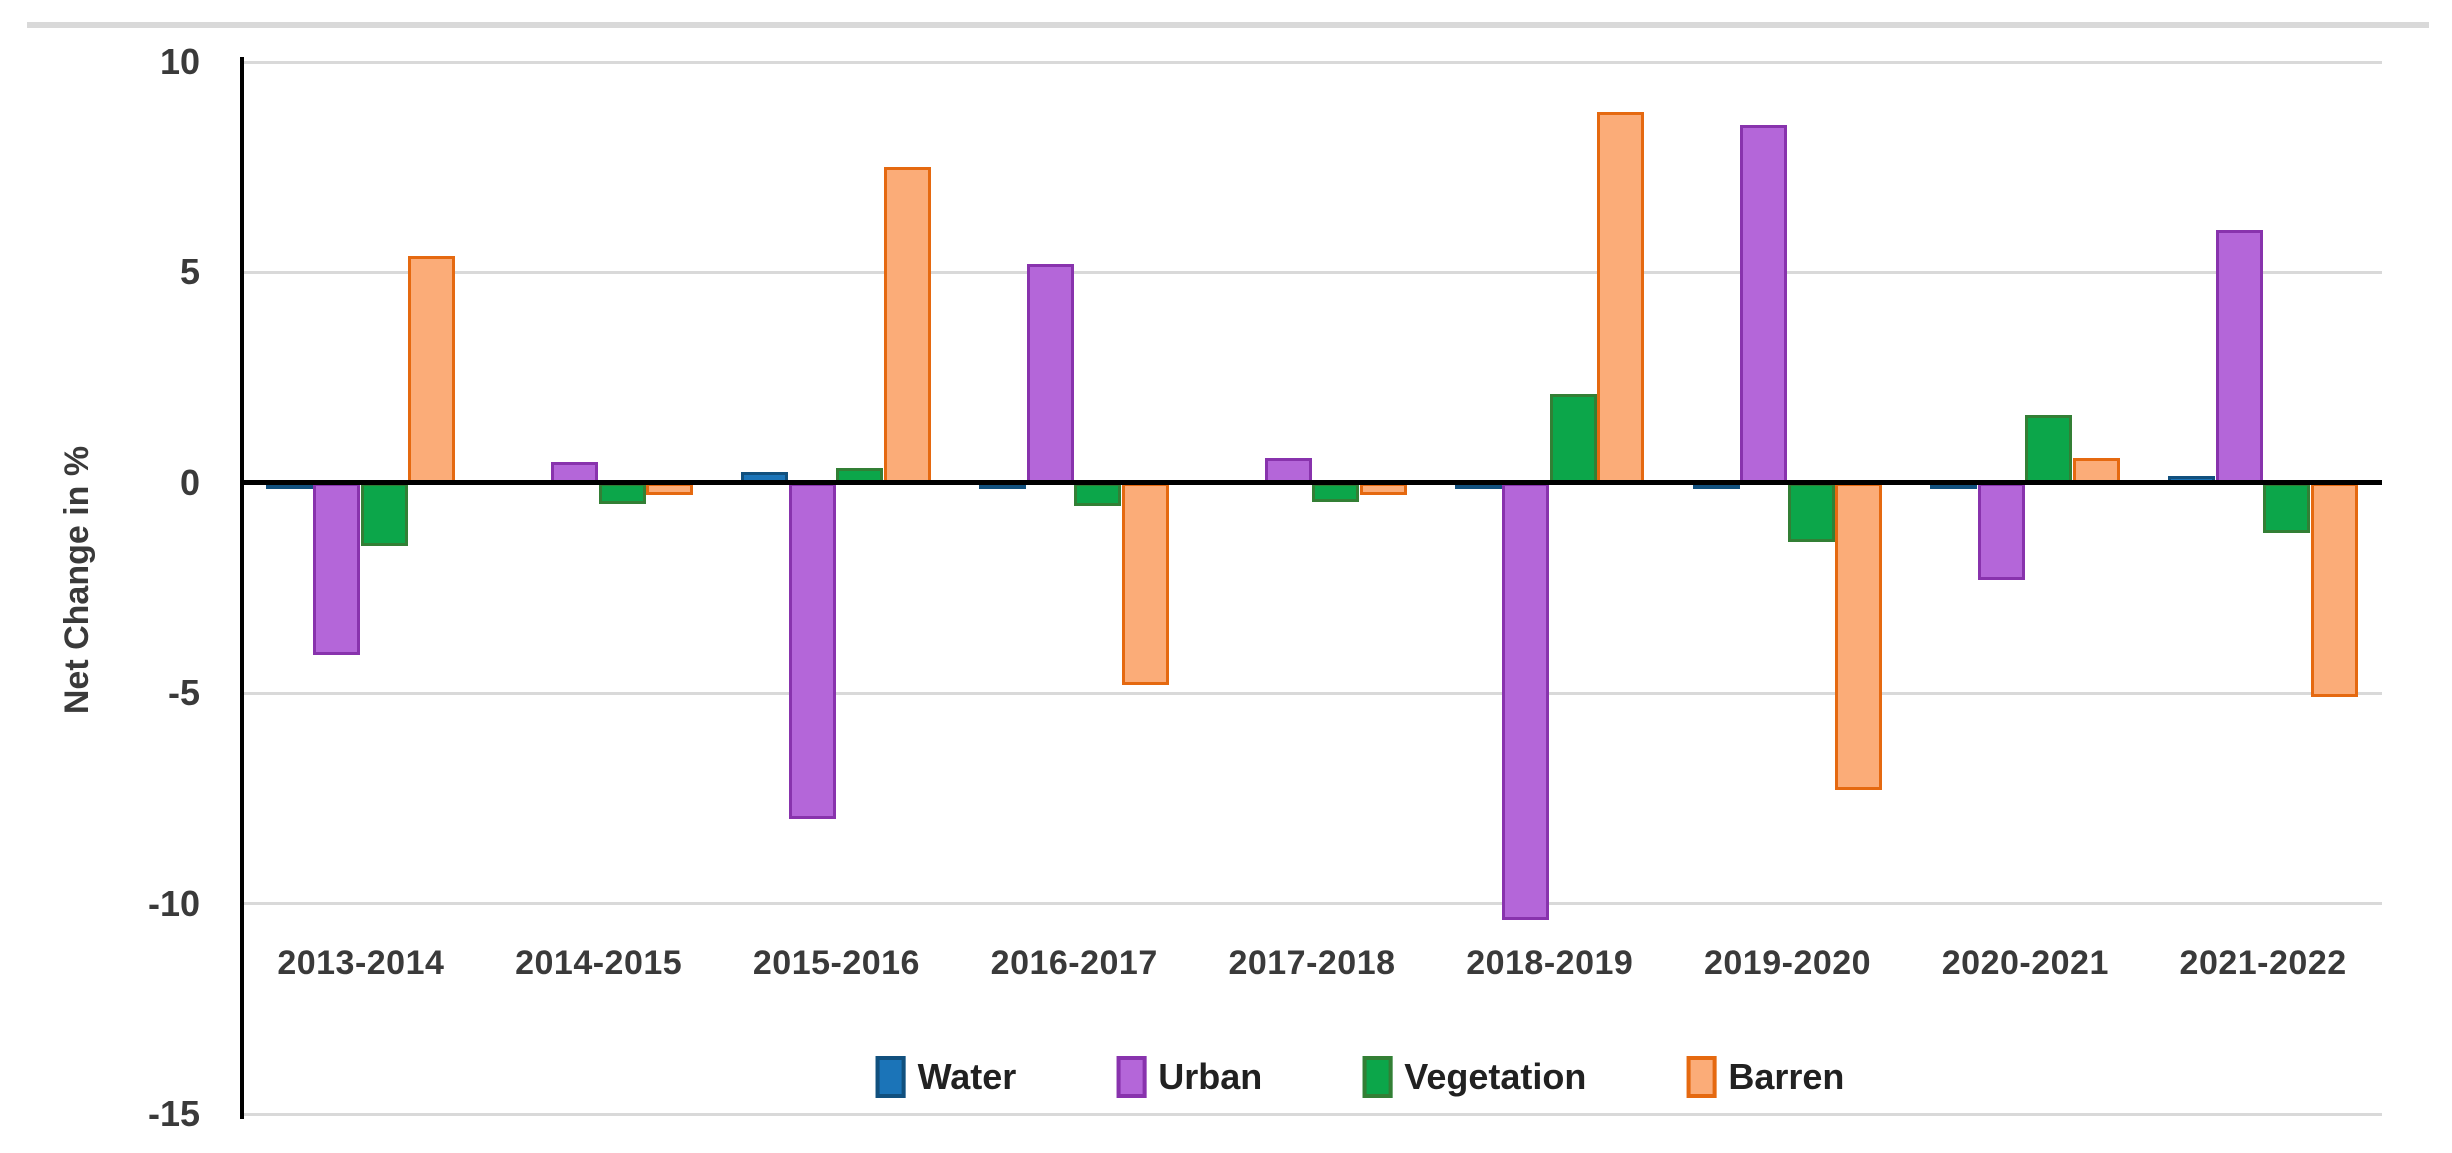  I want to click on bar-barren-2015-2016, so click(907, 325).